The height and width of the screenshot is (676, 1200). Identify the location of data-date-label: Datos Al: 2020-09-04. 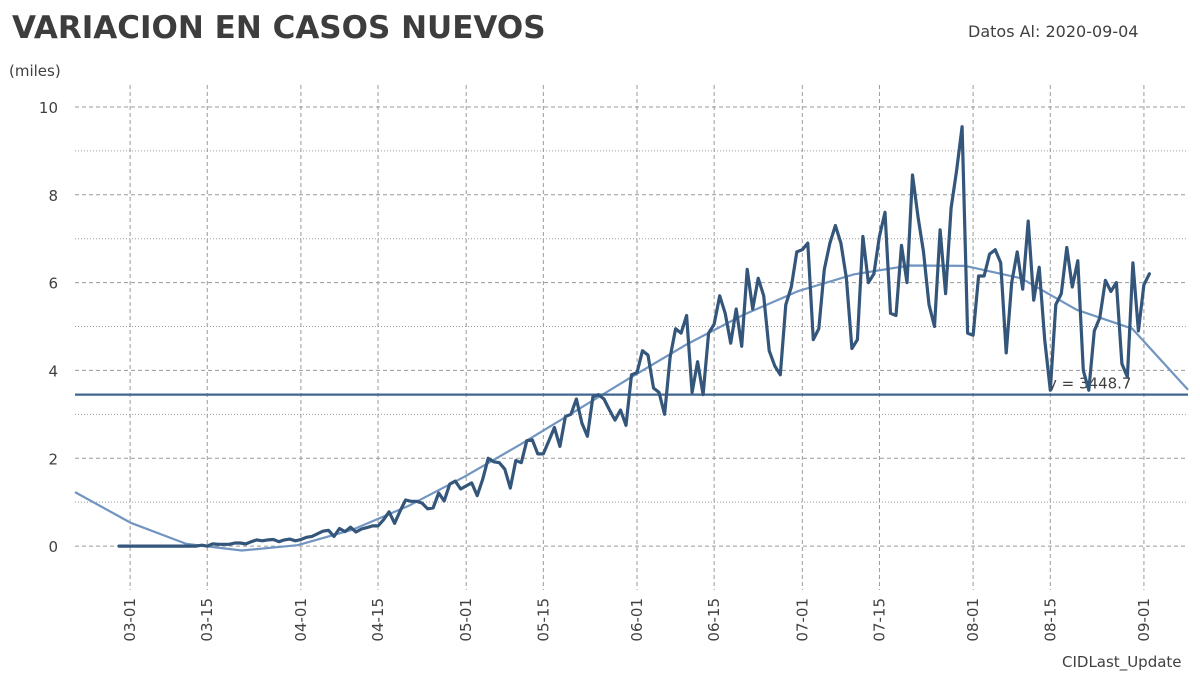
(1053, 31).